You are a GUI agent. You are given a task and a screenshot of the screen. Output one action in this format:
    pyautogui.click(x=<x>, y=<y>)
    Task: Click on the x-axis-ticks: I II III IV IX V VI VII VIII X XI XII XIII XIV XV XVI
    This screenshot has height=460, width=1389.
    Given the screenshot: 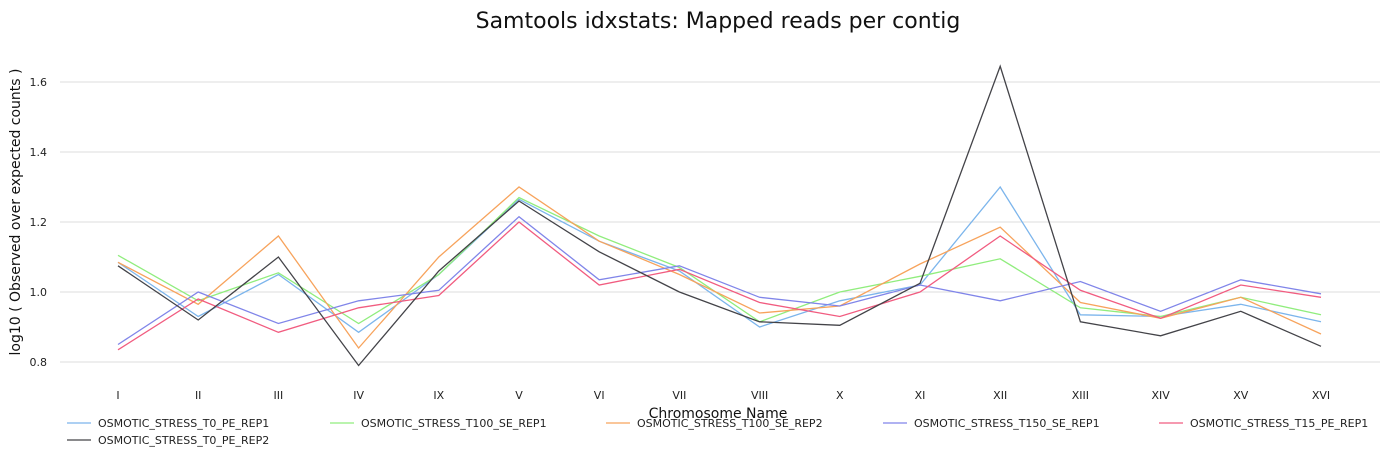 What is the action you would take?
    pyautogui.click(x=723, y=395)
    